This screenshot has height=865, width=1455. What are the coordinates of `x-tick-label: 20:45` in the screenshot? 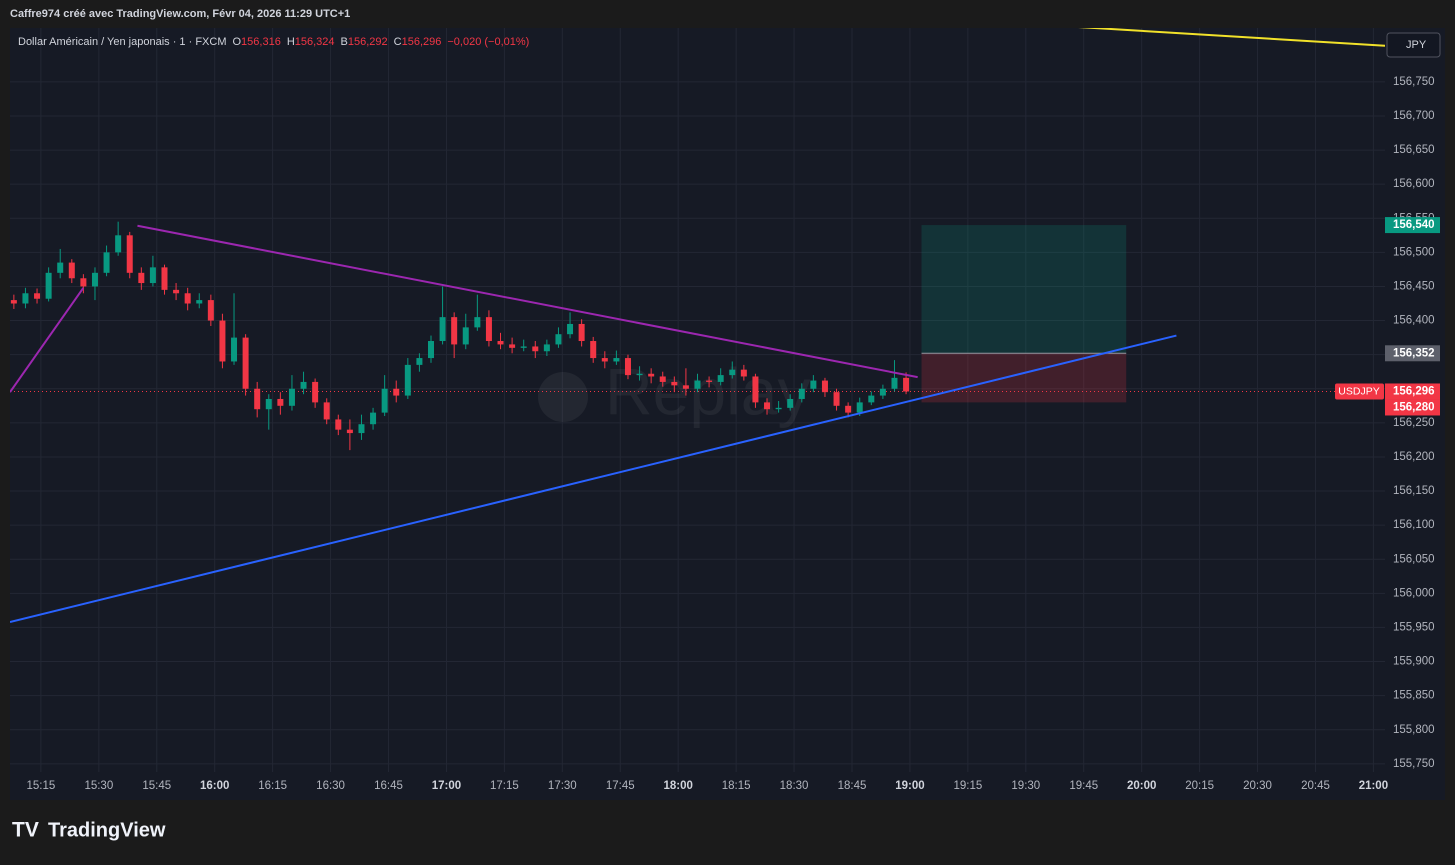 It's located at (1315, 786).